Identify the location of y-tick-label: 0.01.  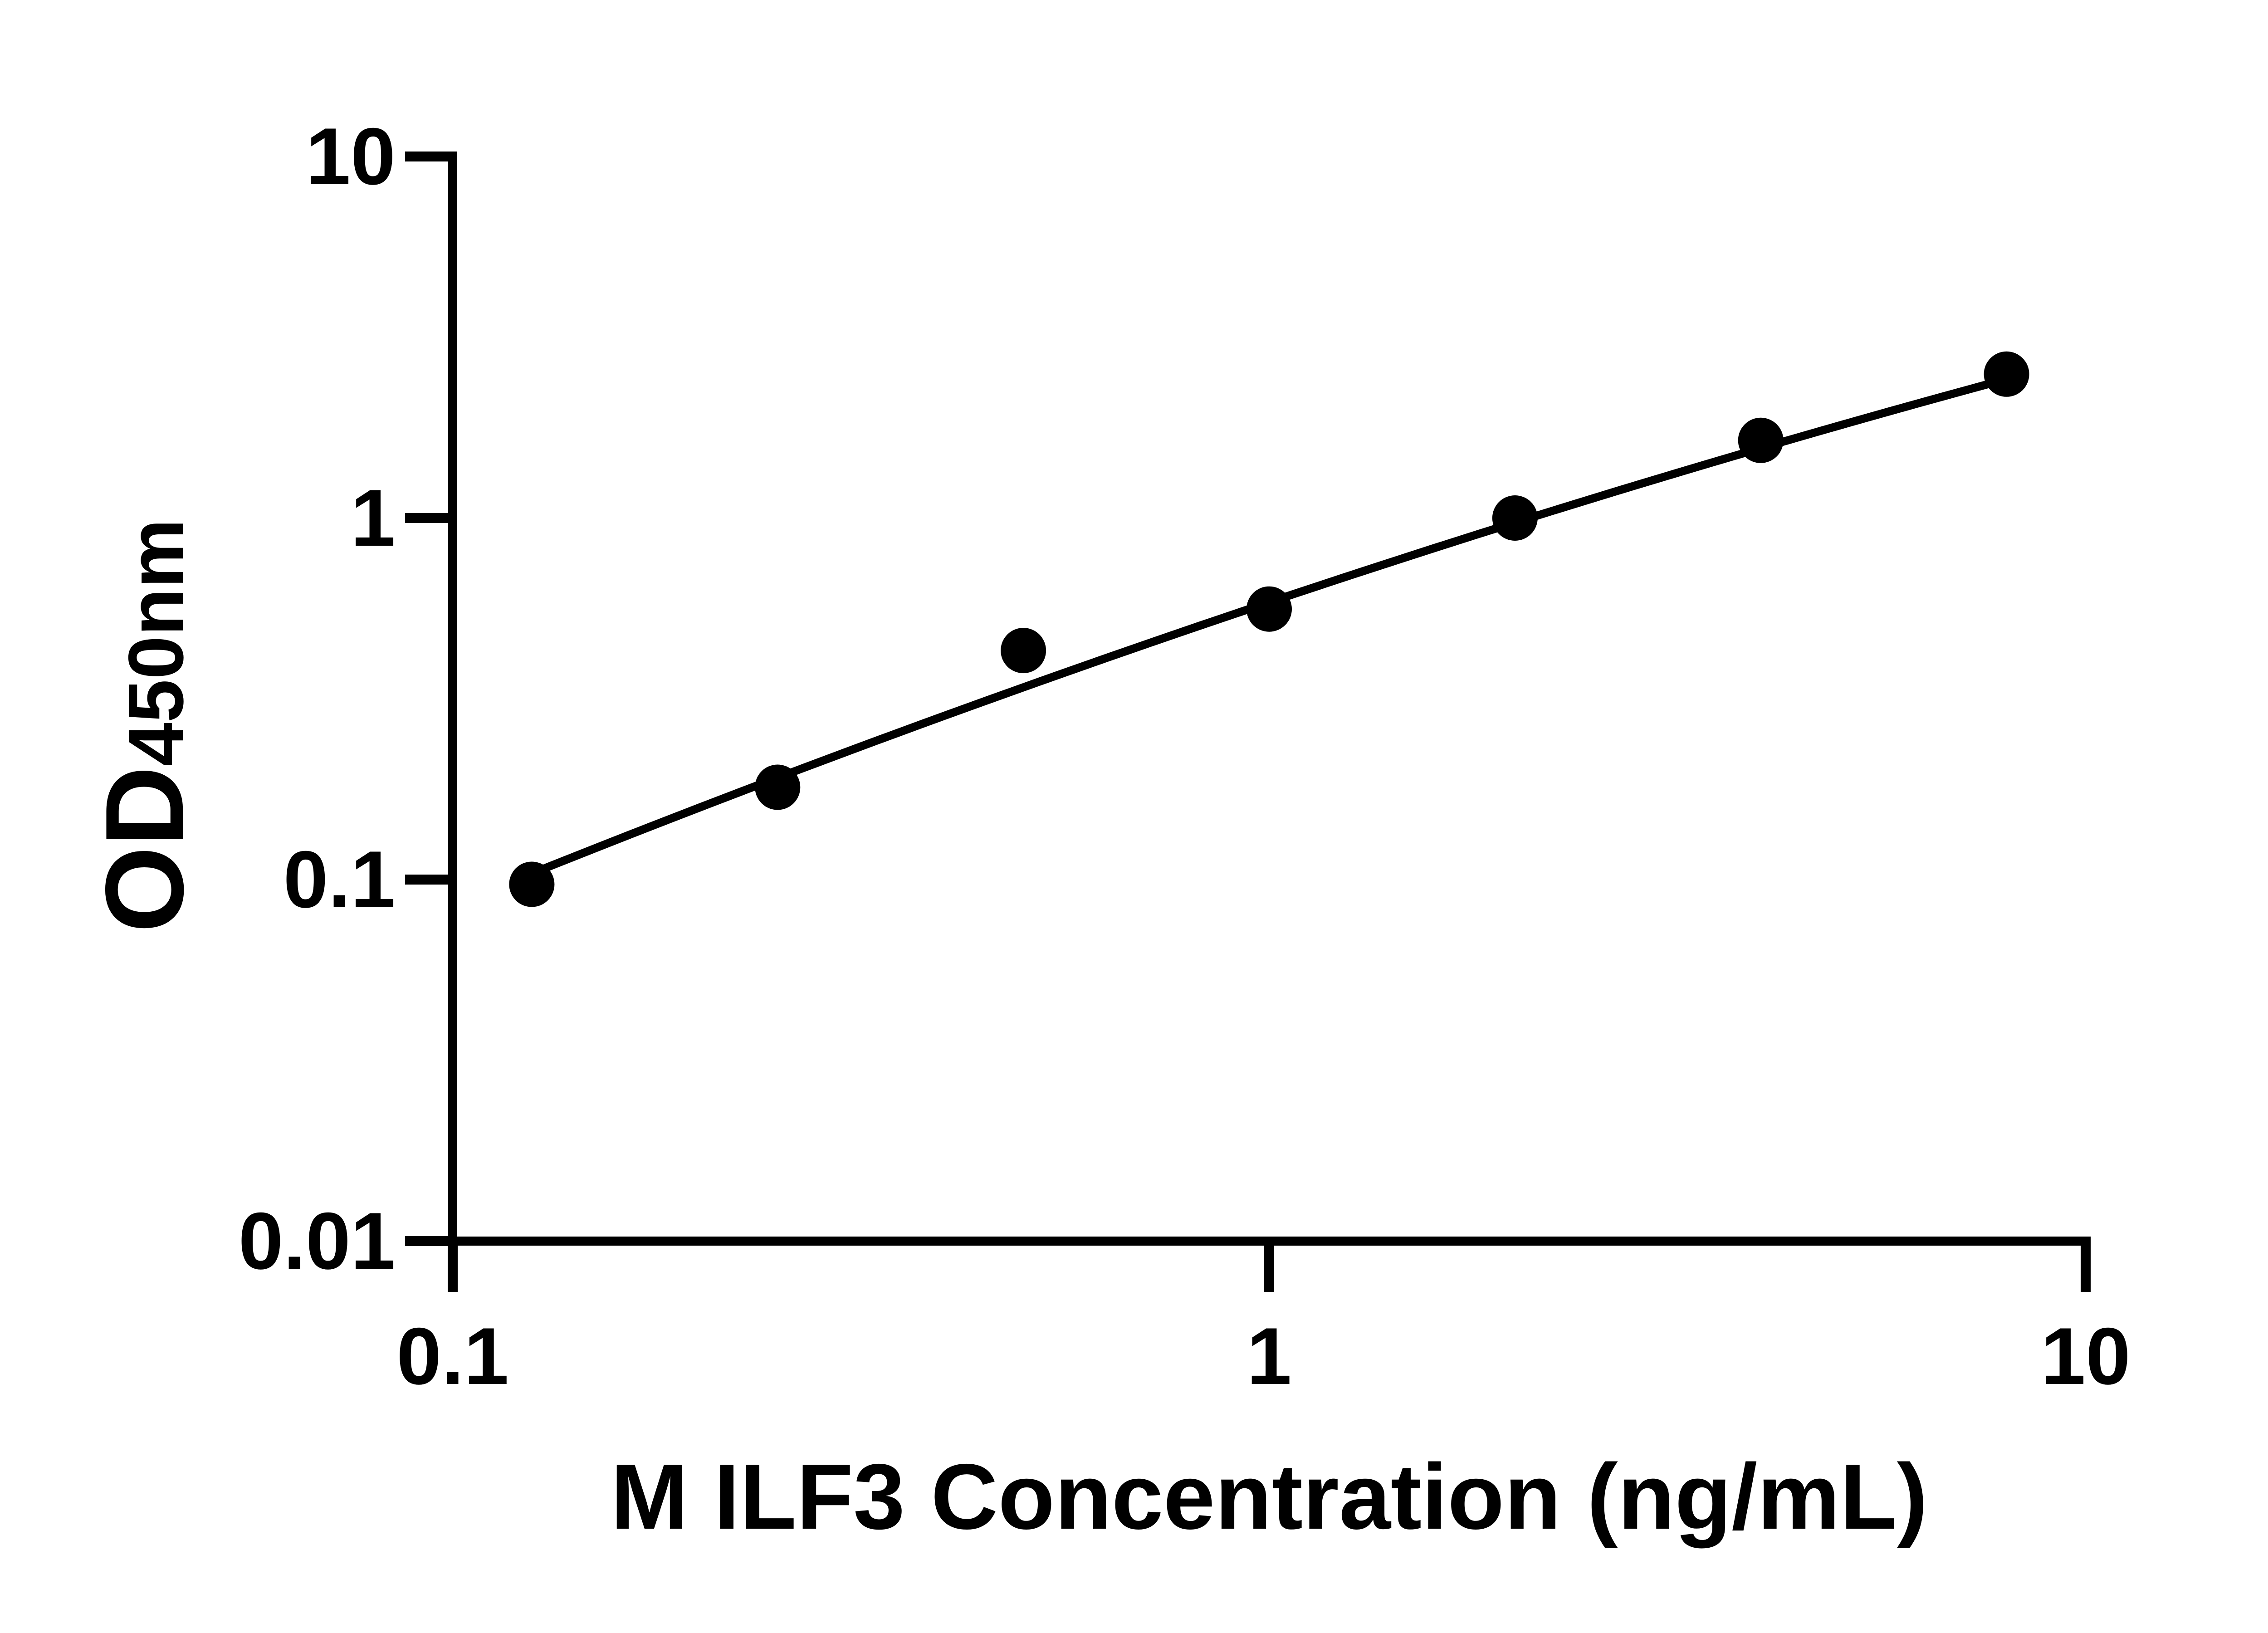
(317, 1241).